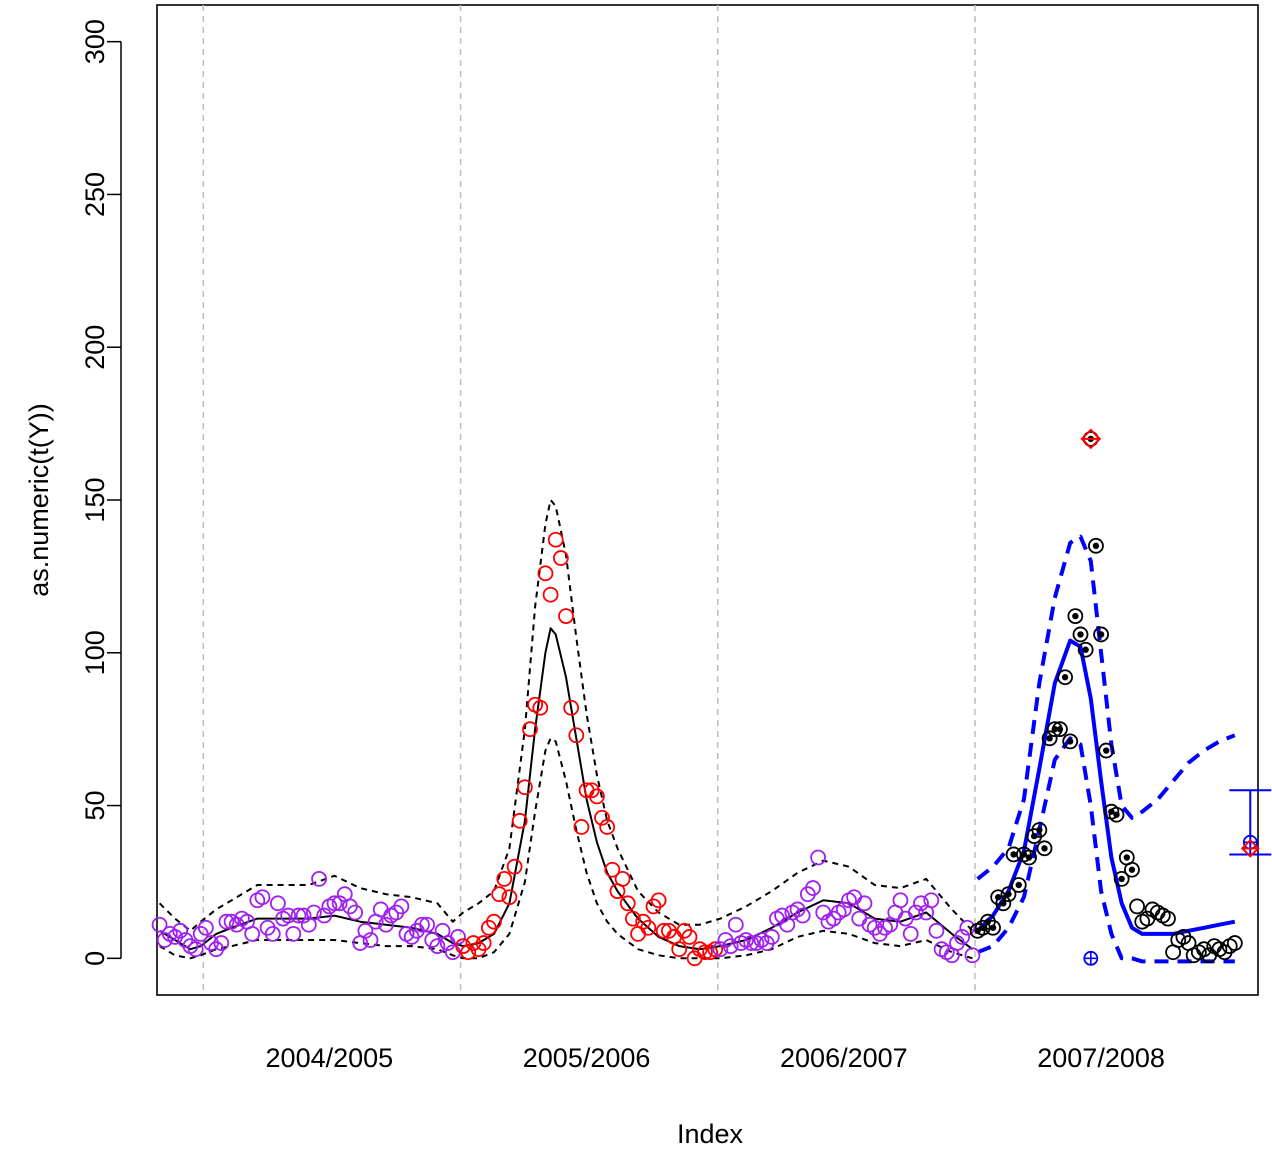  Describe the element at coordinates (1250, 848) in the screenshot. I see `forecast-alarm-marker` at that location.